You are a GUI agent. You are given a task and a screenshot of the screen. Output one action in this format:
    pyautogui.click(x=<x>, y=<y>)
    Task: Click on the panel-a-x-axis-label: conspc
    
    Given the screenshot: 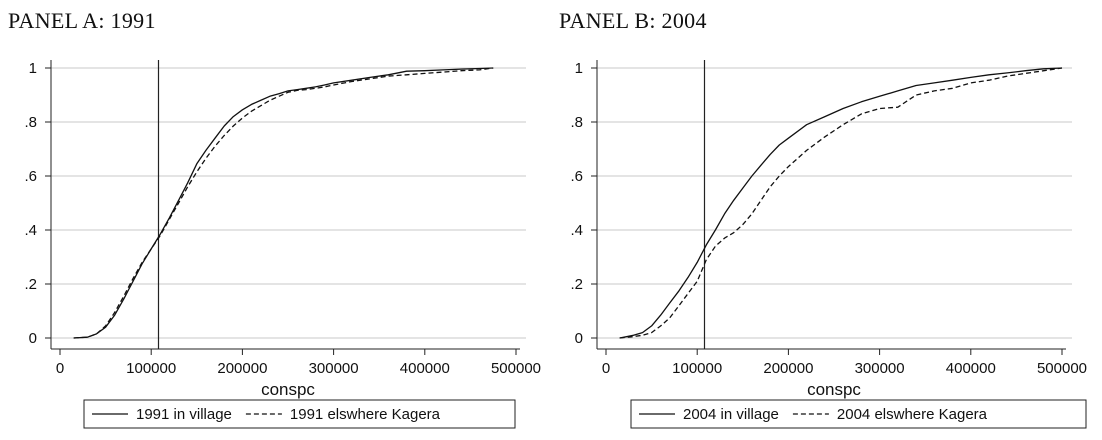 What is the action you would take?
    pyautogui.click(x=288, y=389)
    